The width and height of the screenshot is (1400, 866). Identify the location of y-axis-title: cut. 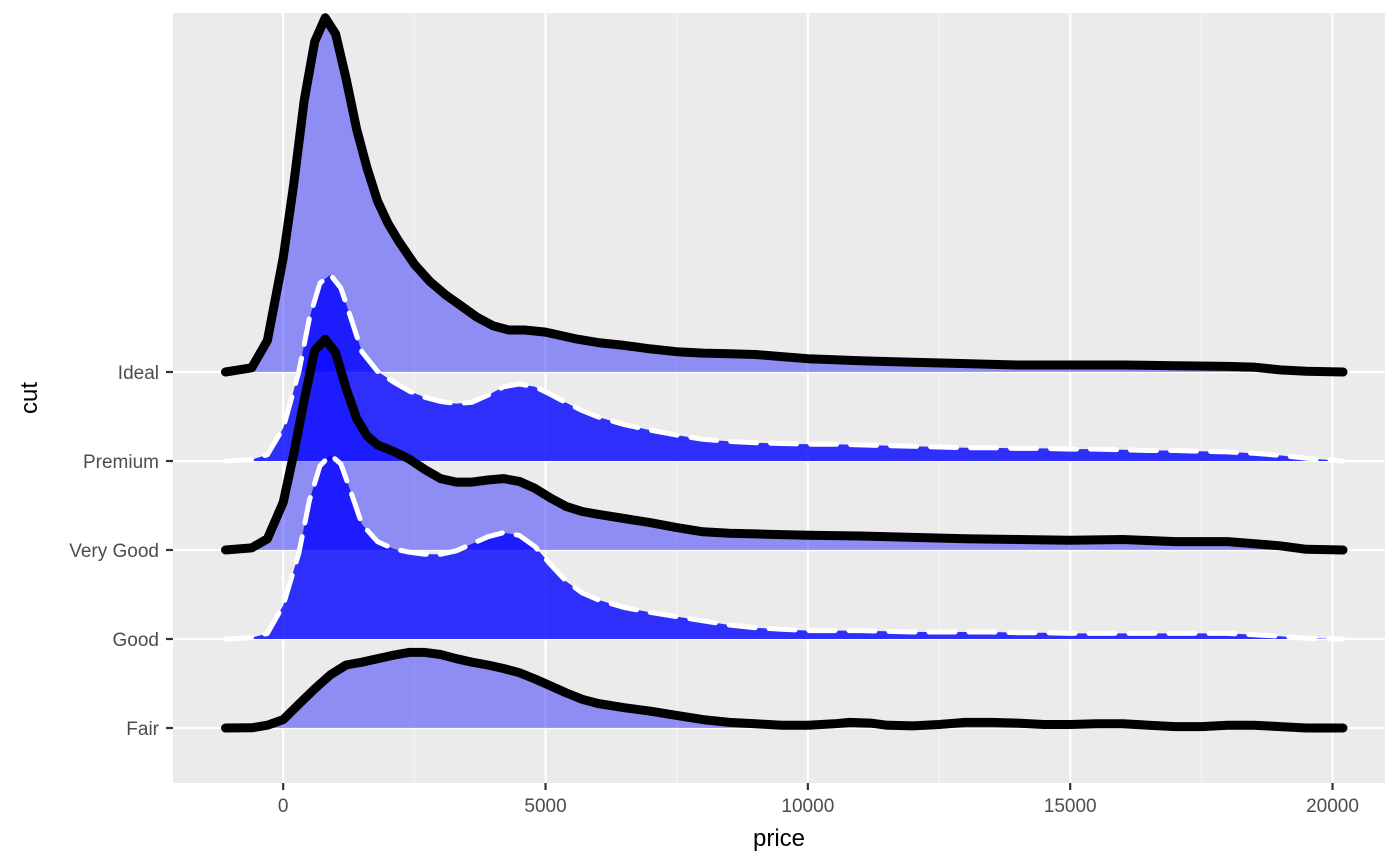
(29, 398).